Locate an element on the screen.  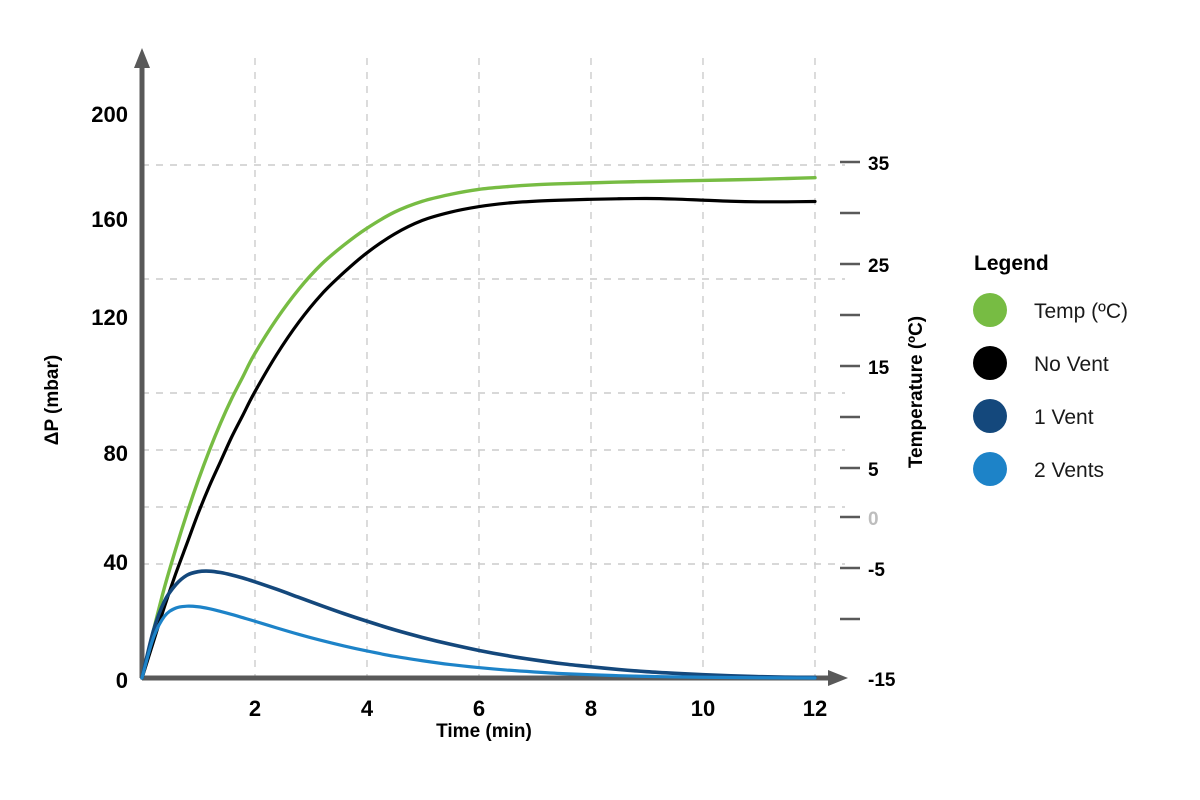
y-tick-label-40: 40 is located at coordinates (116, 562).